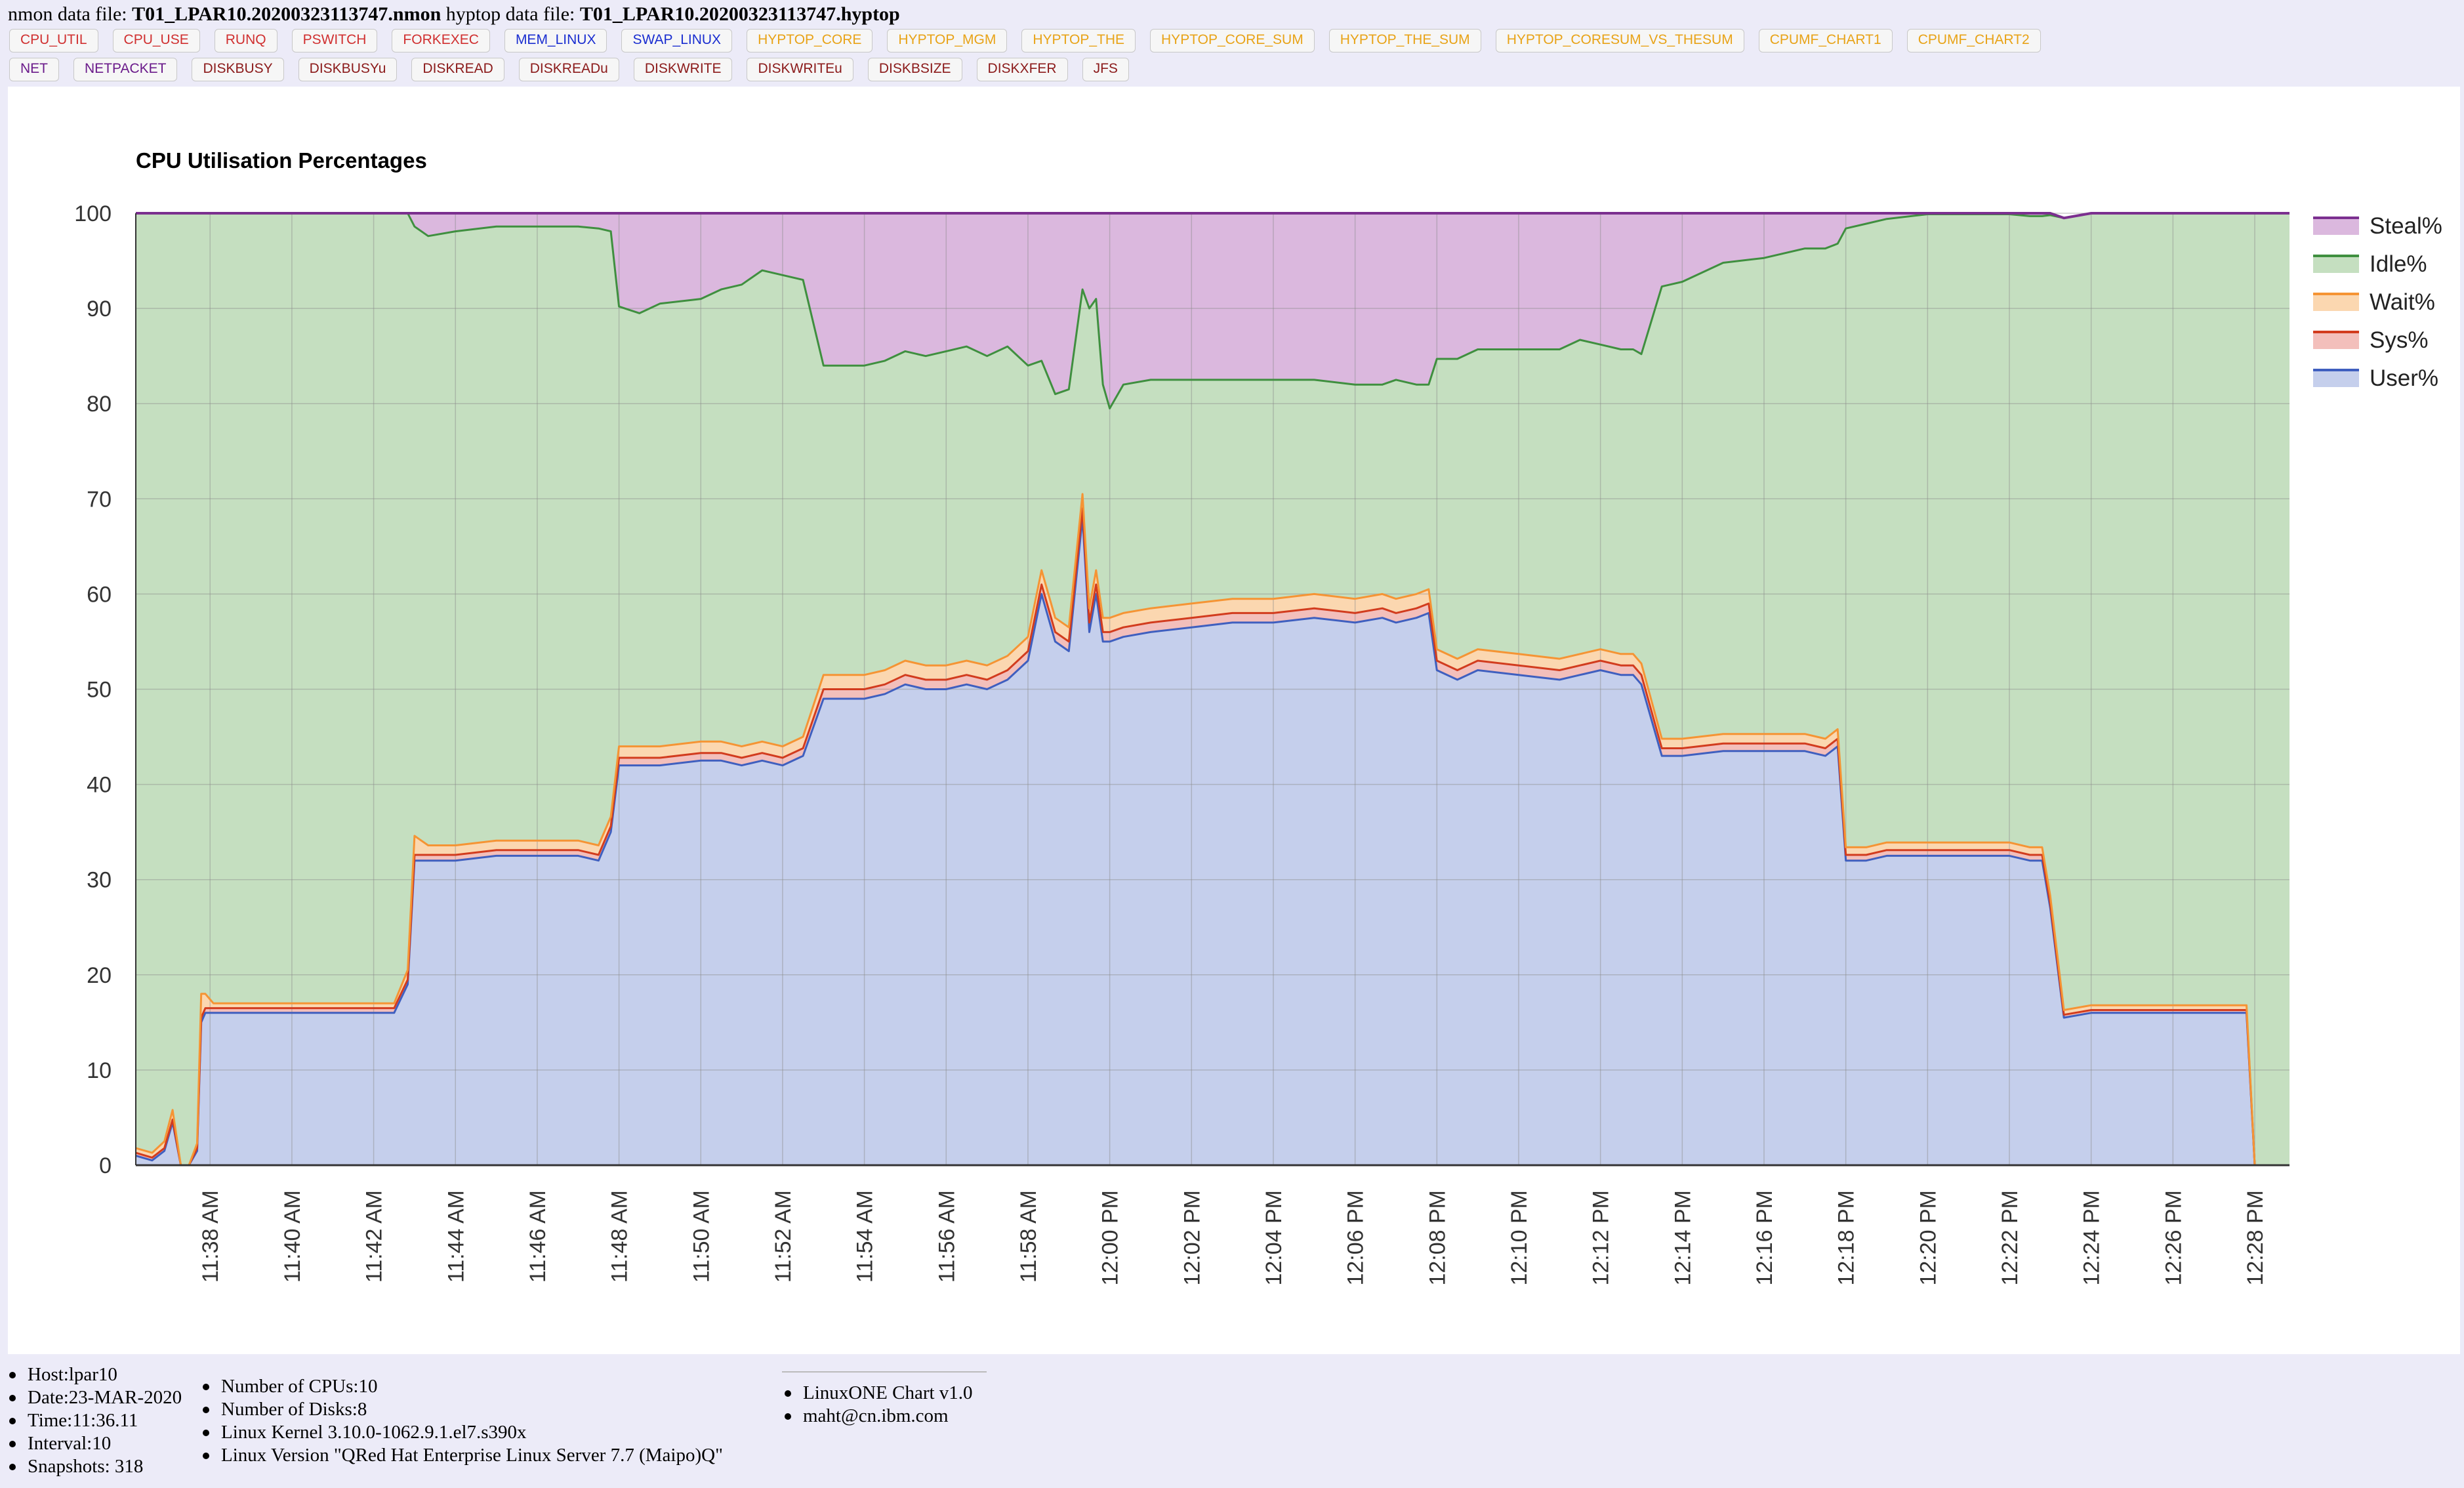  I want to click on y-tick-label: 100, so click(93, 213).